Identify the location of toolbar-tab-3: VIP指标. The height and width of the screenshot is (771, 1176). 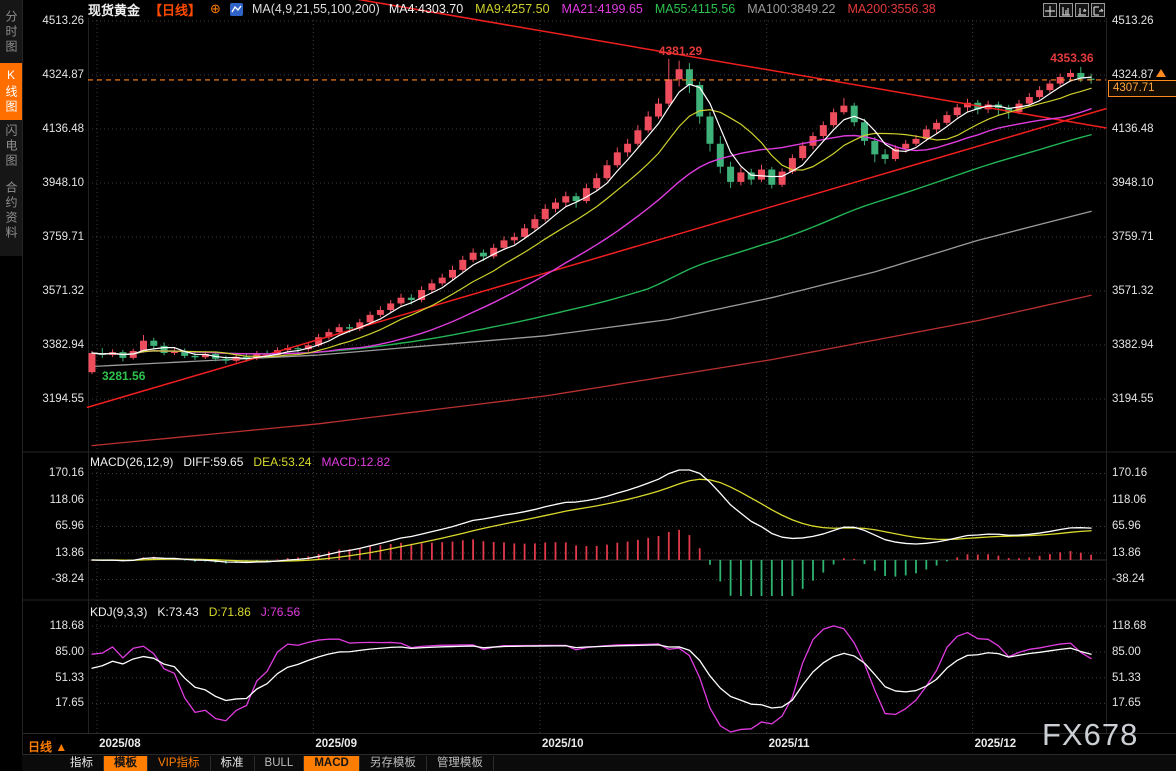
(179, 763).